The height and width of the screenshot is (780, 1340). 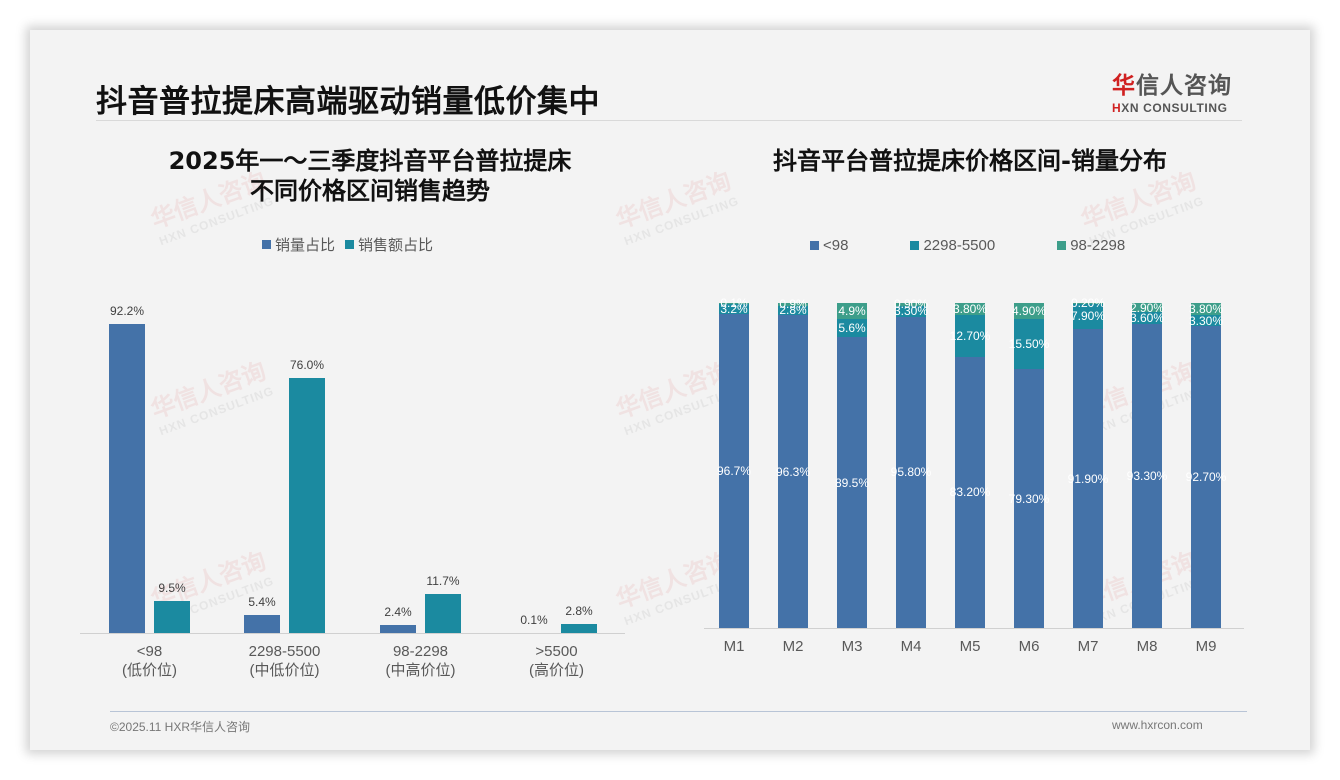 I want to click on left-chart-x-axis, so click(x=352, y=633).